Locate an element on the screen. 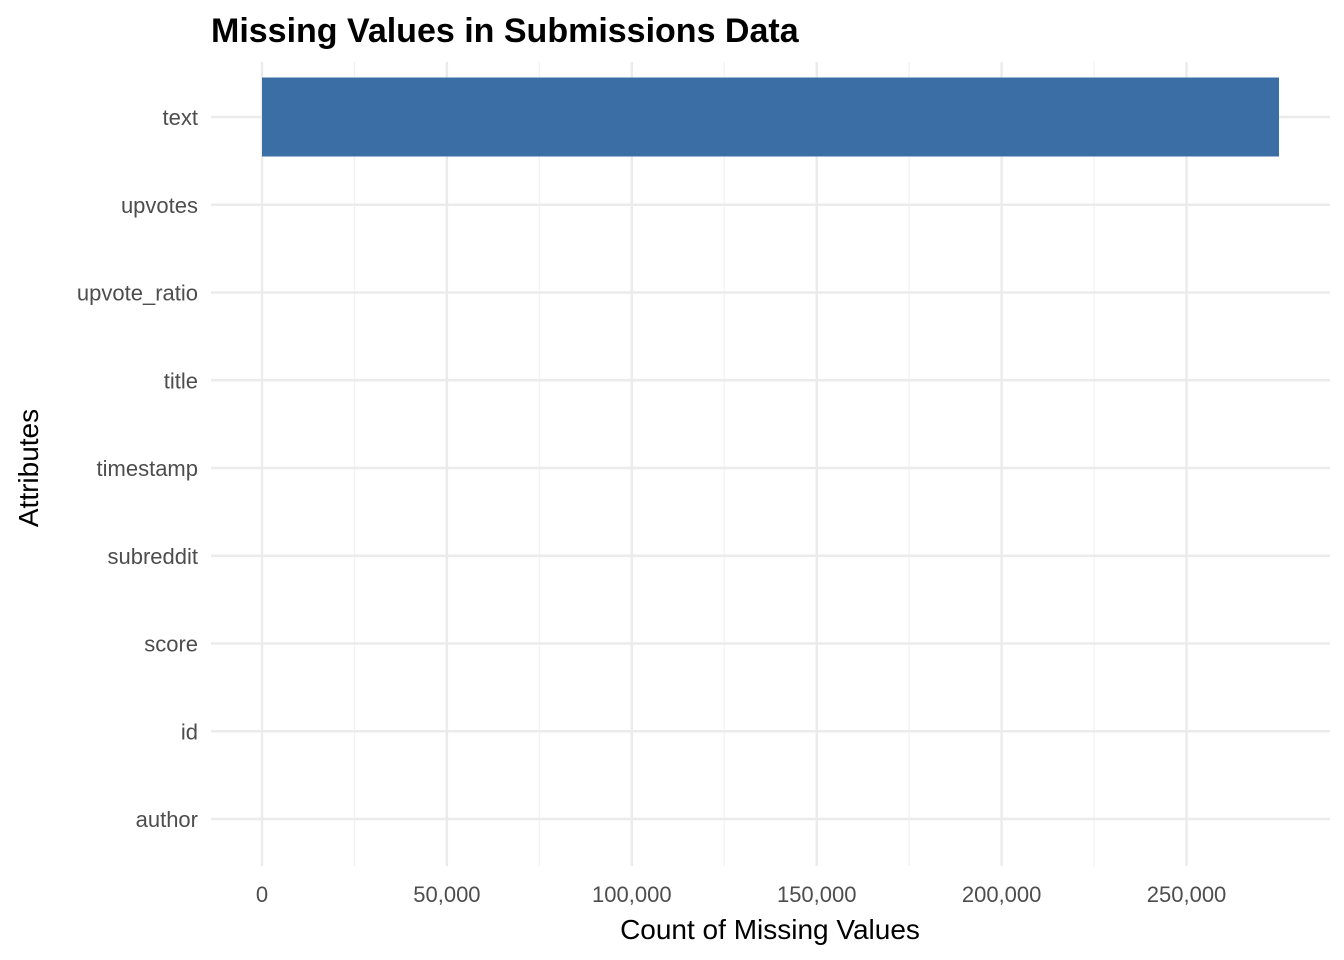 The height and width of the screenshot is (960, 1344). x-tick-label: 50,000 is located at coordinates (446, 894).